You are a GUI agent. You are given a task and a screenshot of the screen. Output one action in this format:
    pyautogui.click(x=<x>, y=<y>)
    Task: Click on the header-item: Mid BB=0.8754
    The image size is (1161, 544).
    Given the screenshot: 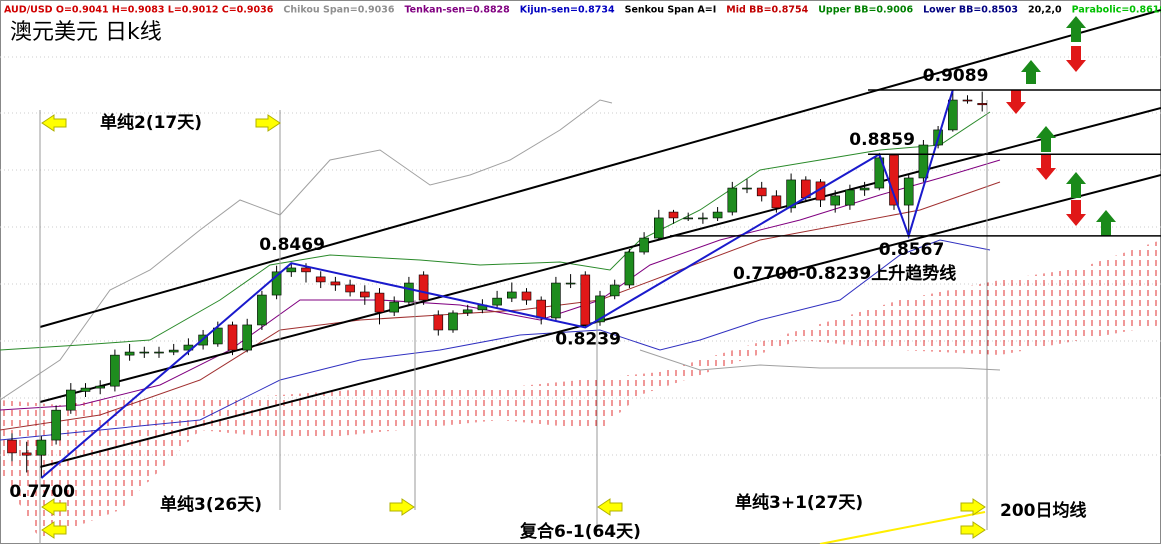 What is the action you would take?
    pyautogui.click(x=767, y=10)
    